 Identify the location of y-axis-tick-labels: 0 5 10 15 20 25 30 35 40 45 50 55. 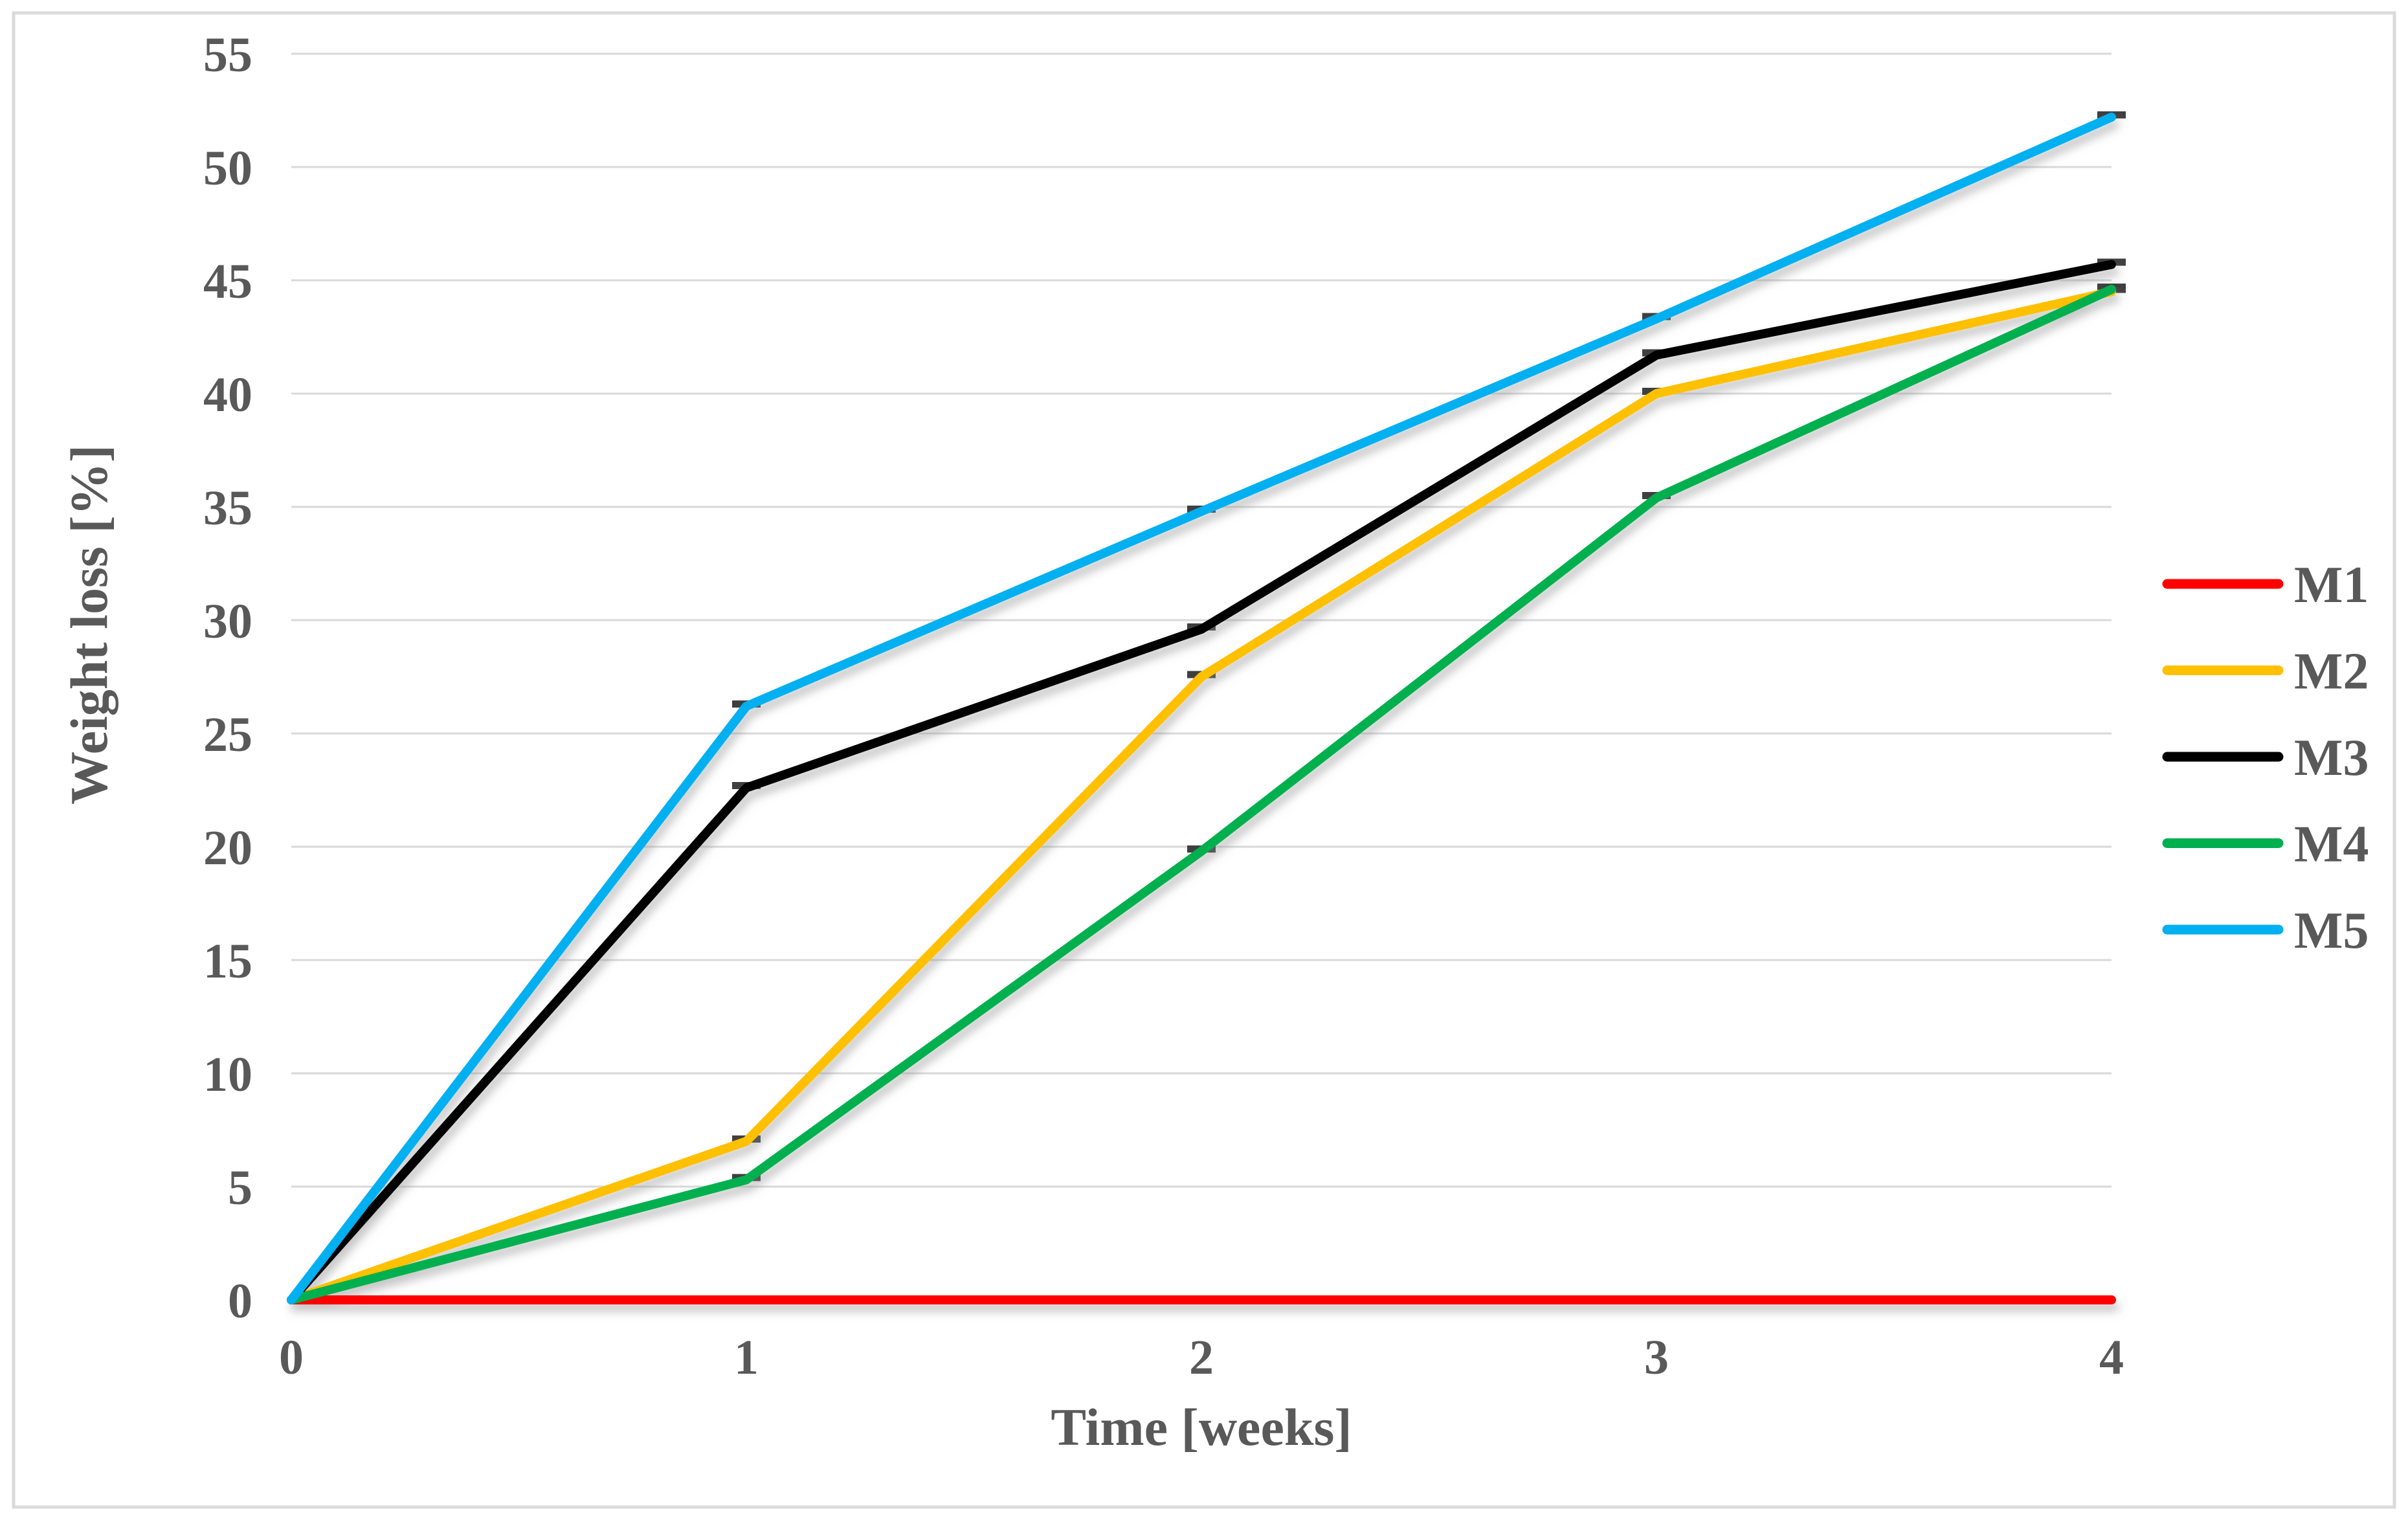
(228, 678).